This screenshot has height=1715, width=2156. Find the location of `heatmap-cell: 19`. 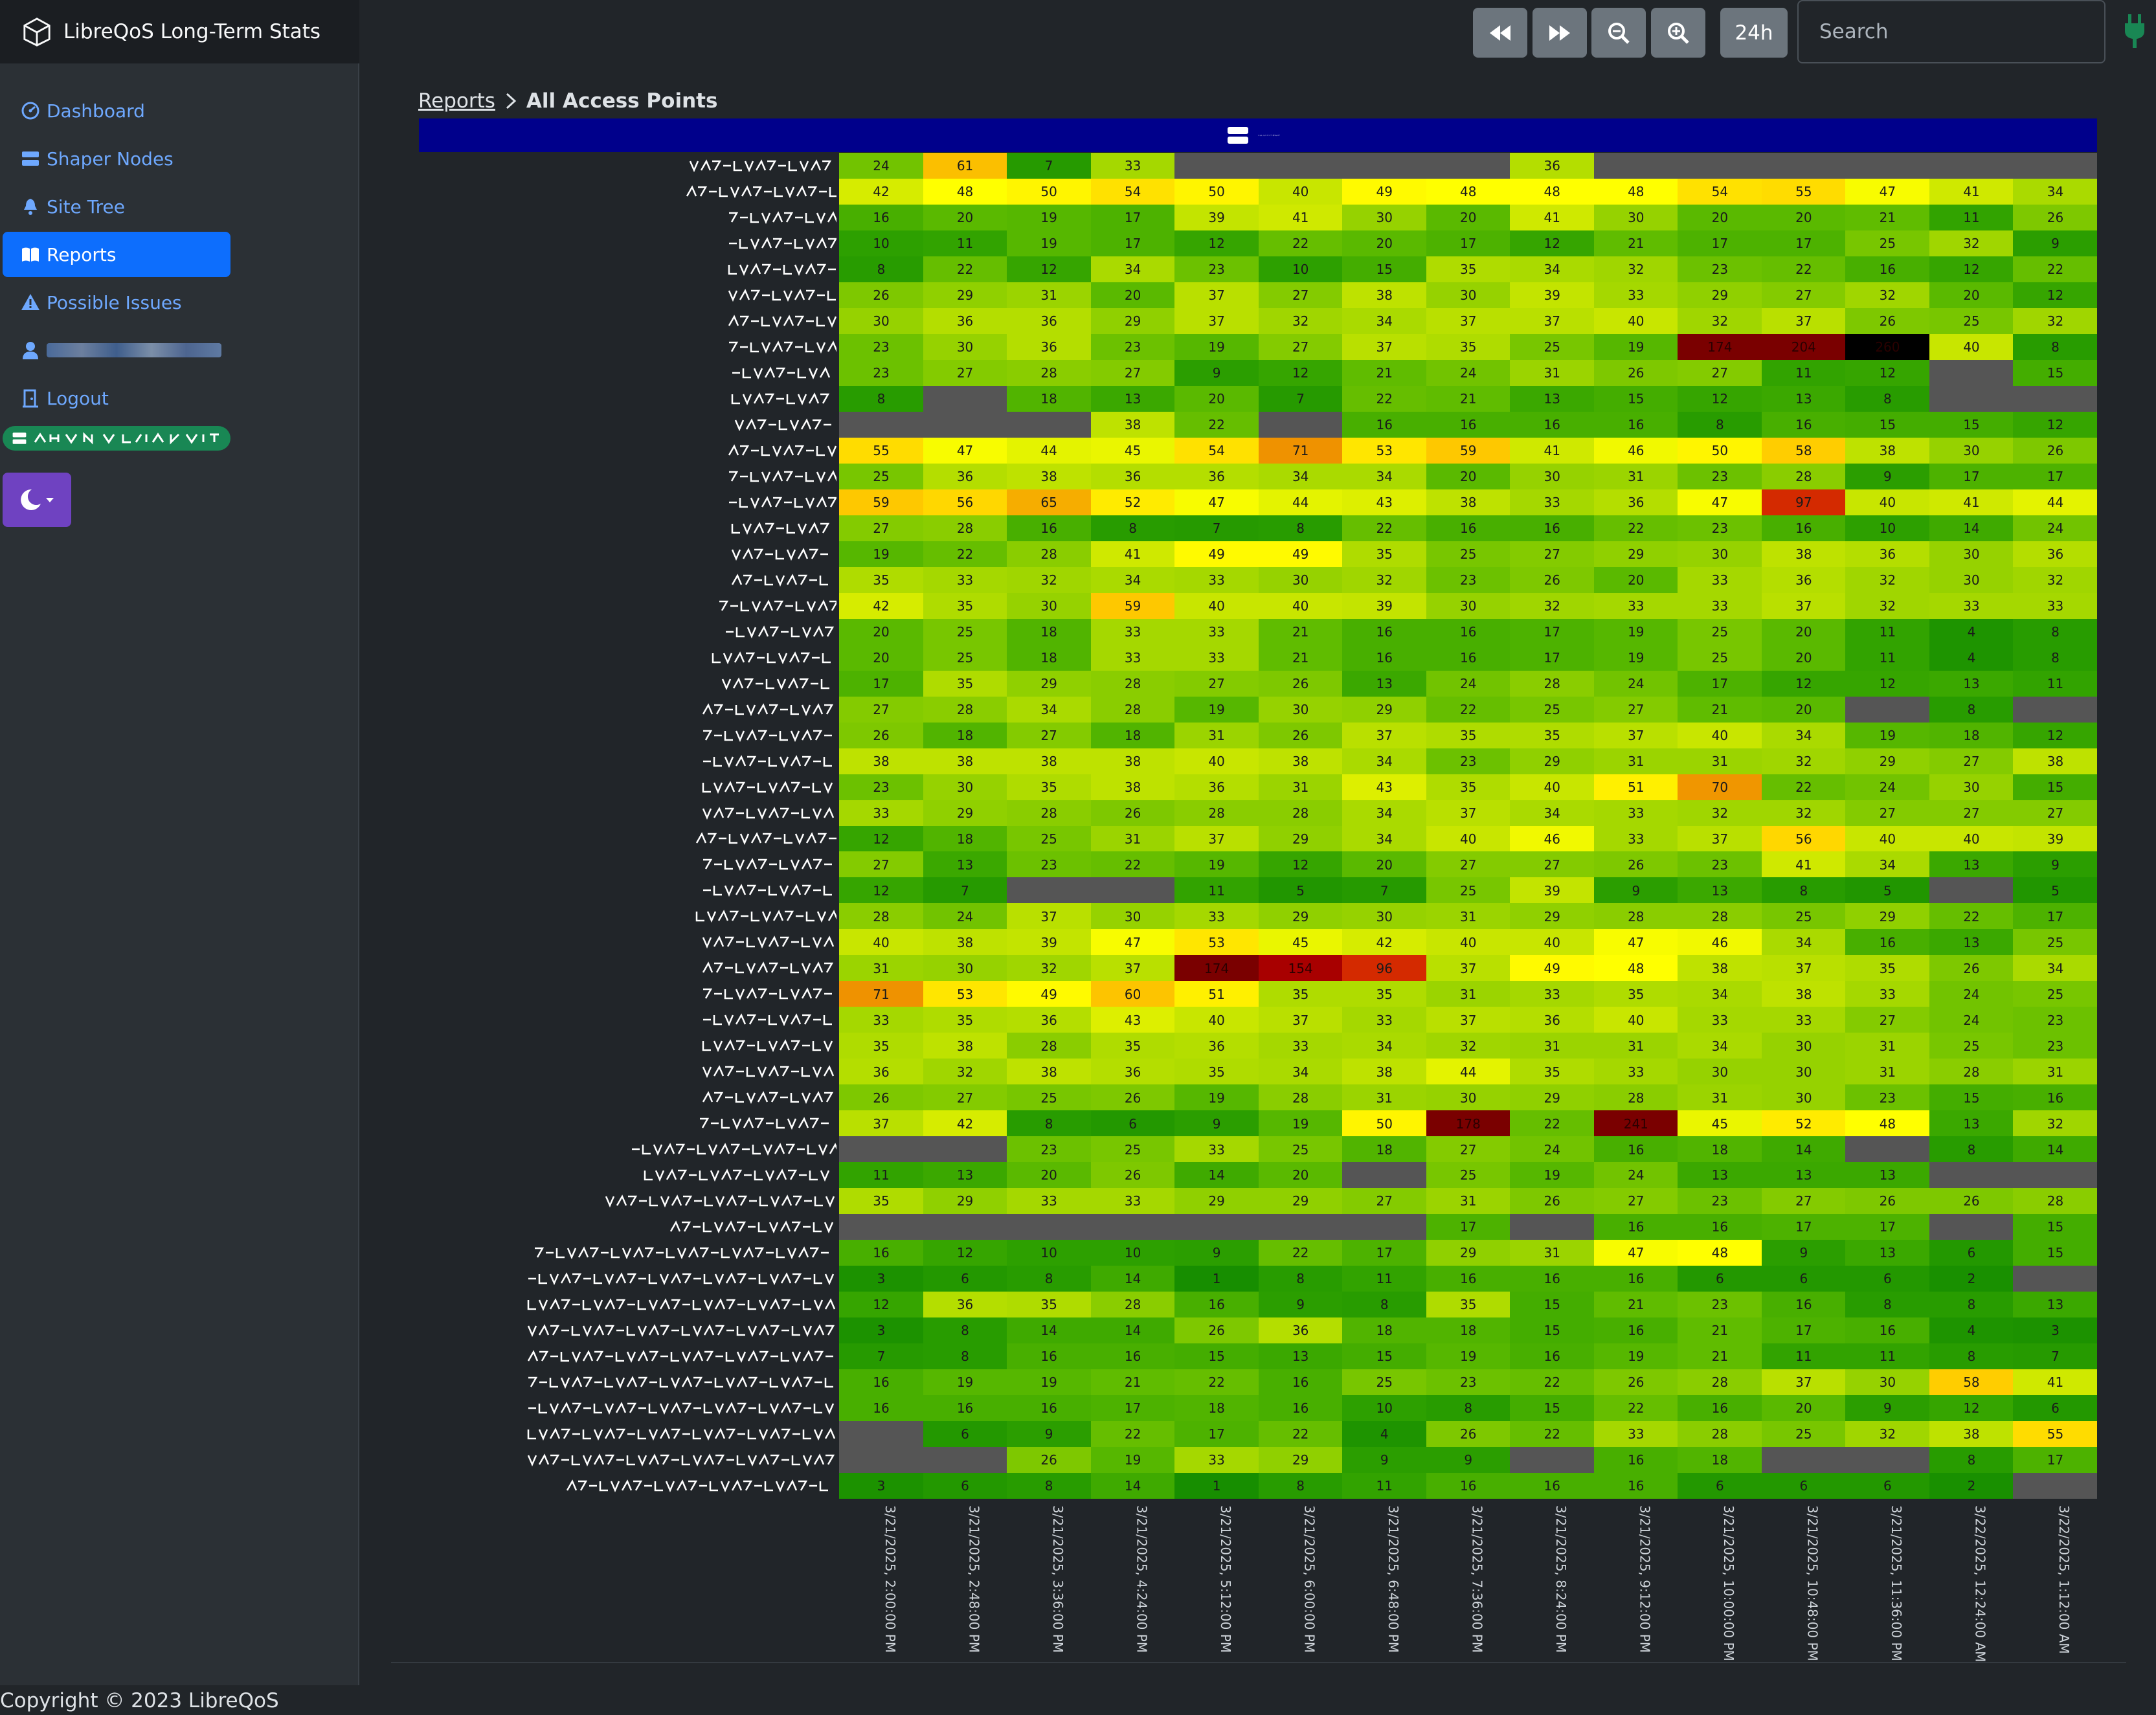

heatmap-cell: 19 is located at coordinates (1049, 1382).